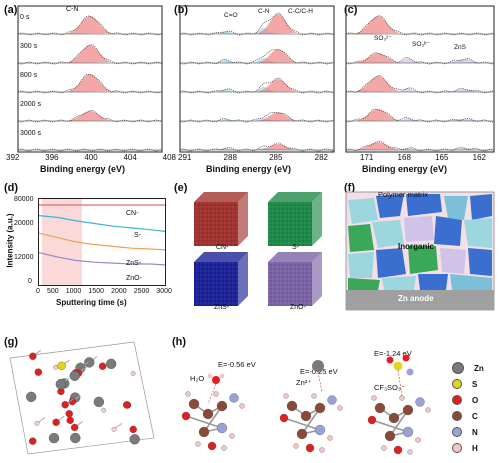  Describe the element at coordinates (31, 133) in the screenshot. I see `time-label: 3000 s` at that location.